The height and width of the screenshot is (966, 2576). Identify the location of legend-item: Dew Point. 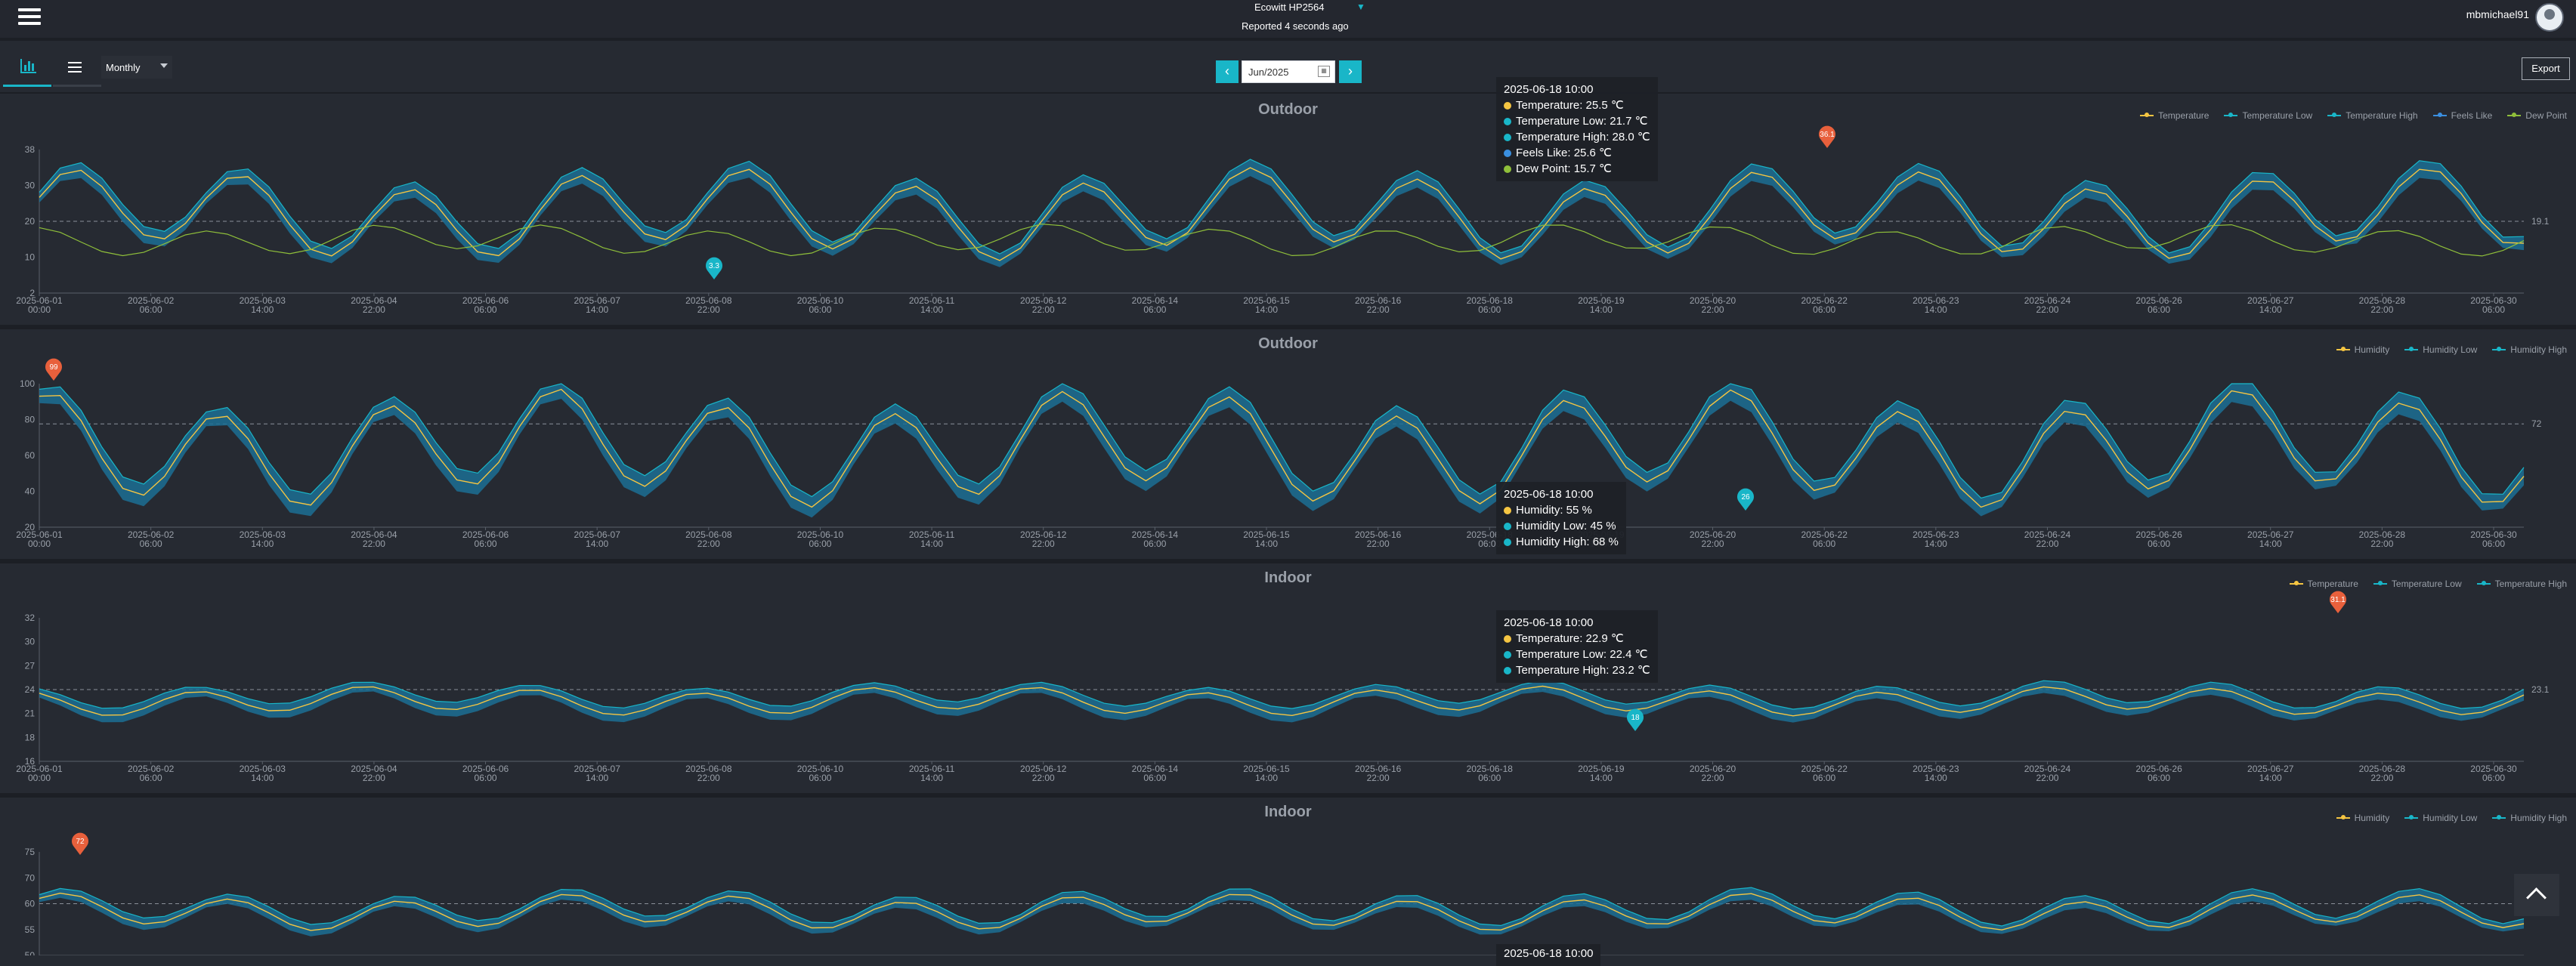
(2537, 116).